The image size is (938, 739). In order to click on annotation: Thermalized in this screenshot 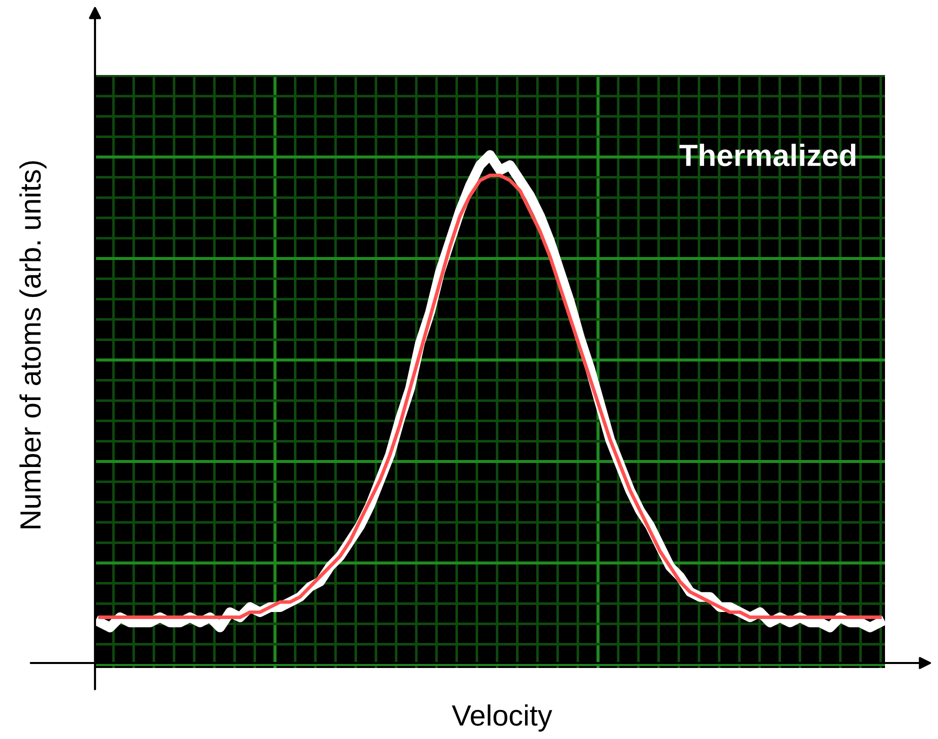, I will do `click(767, 155)`.